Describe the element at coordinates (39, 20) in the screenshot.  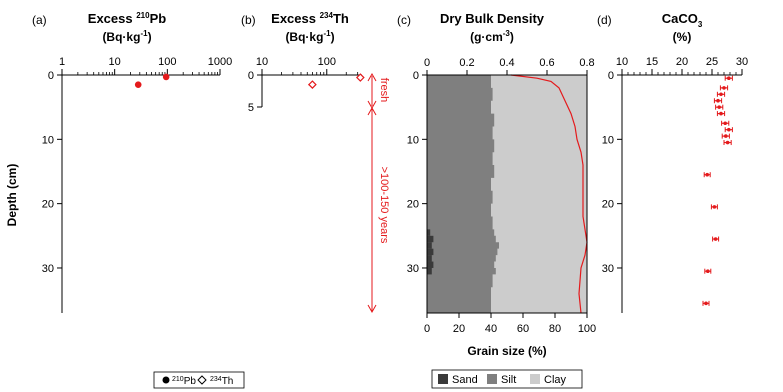
I see `panel-a-label: (a)` at that location.